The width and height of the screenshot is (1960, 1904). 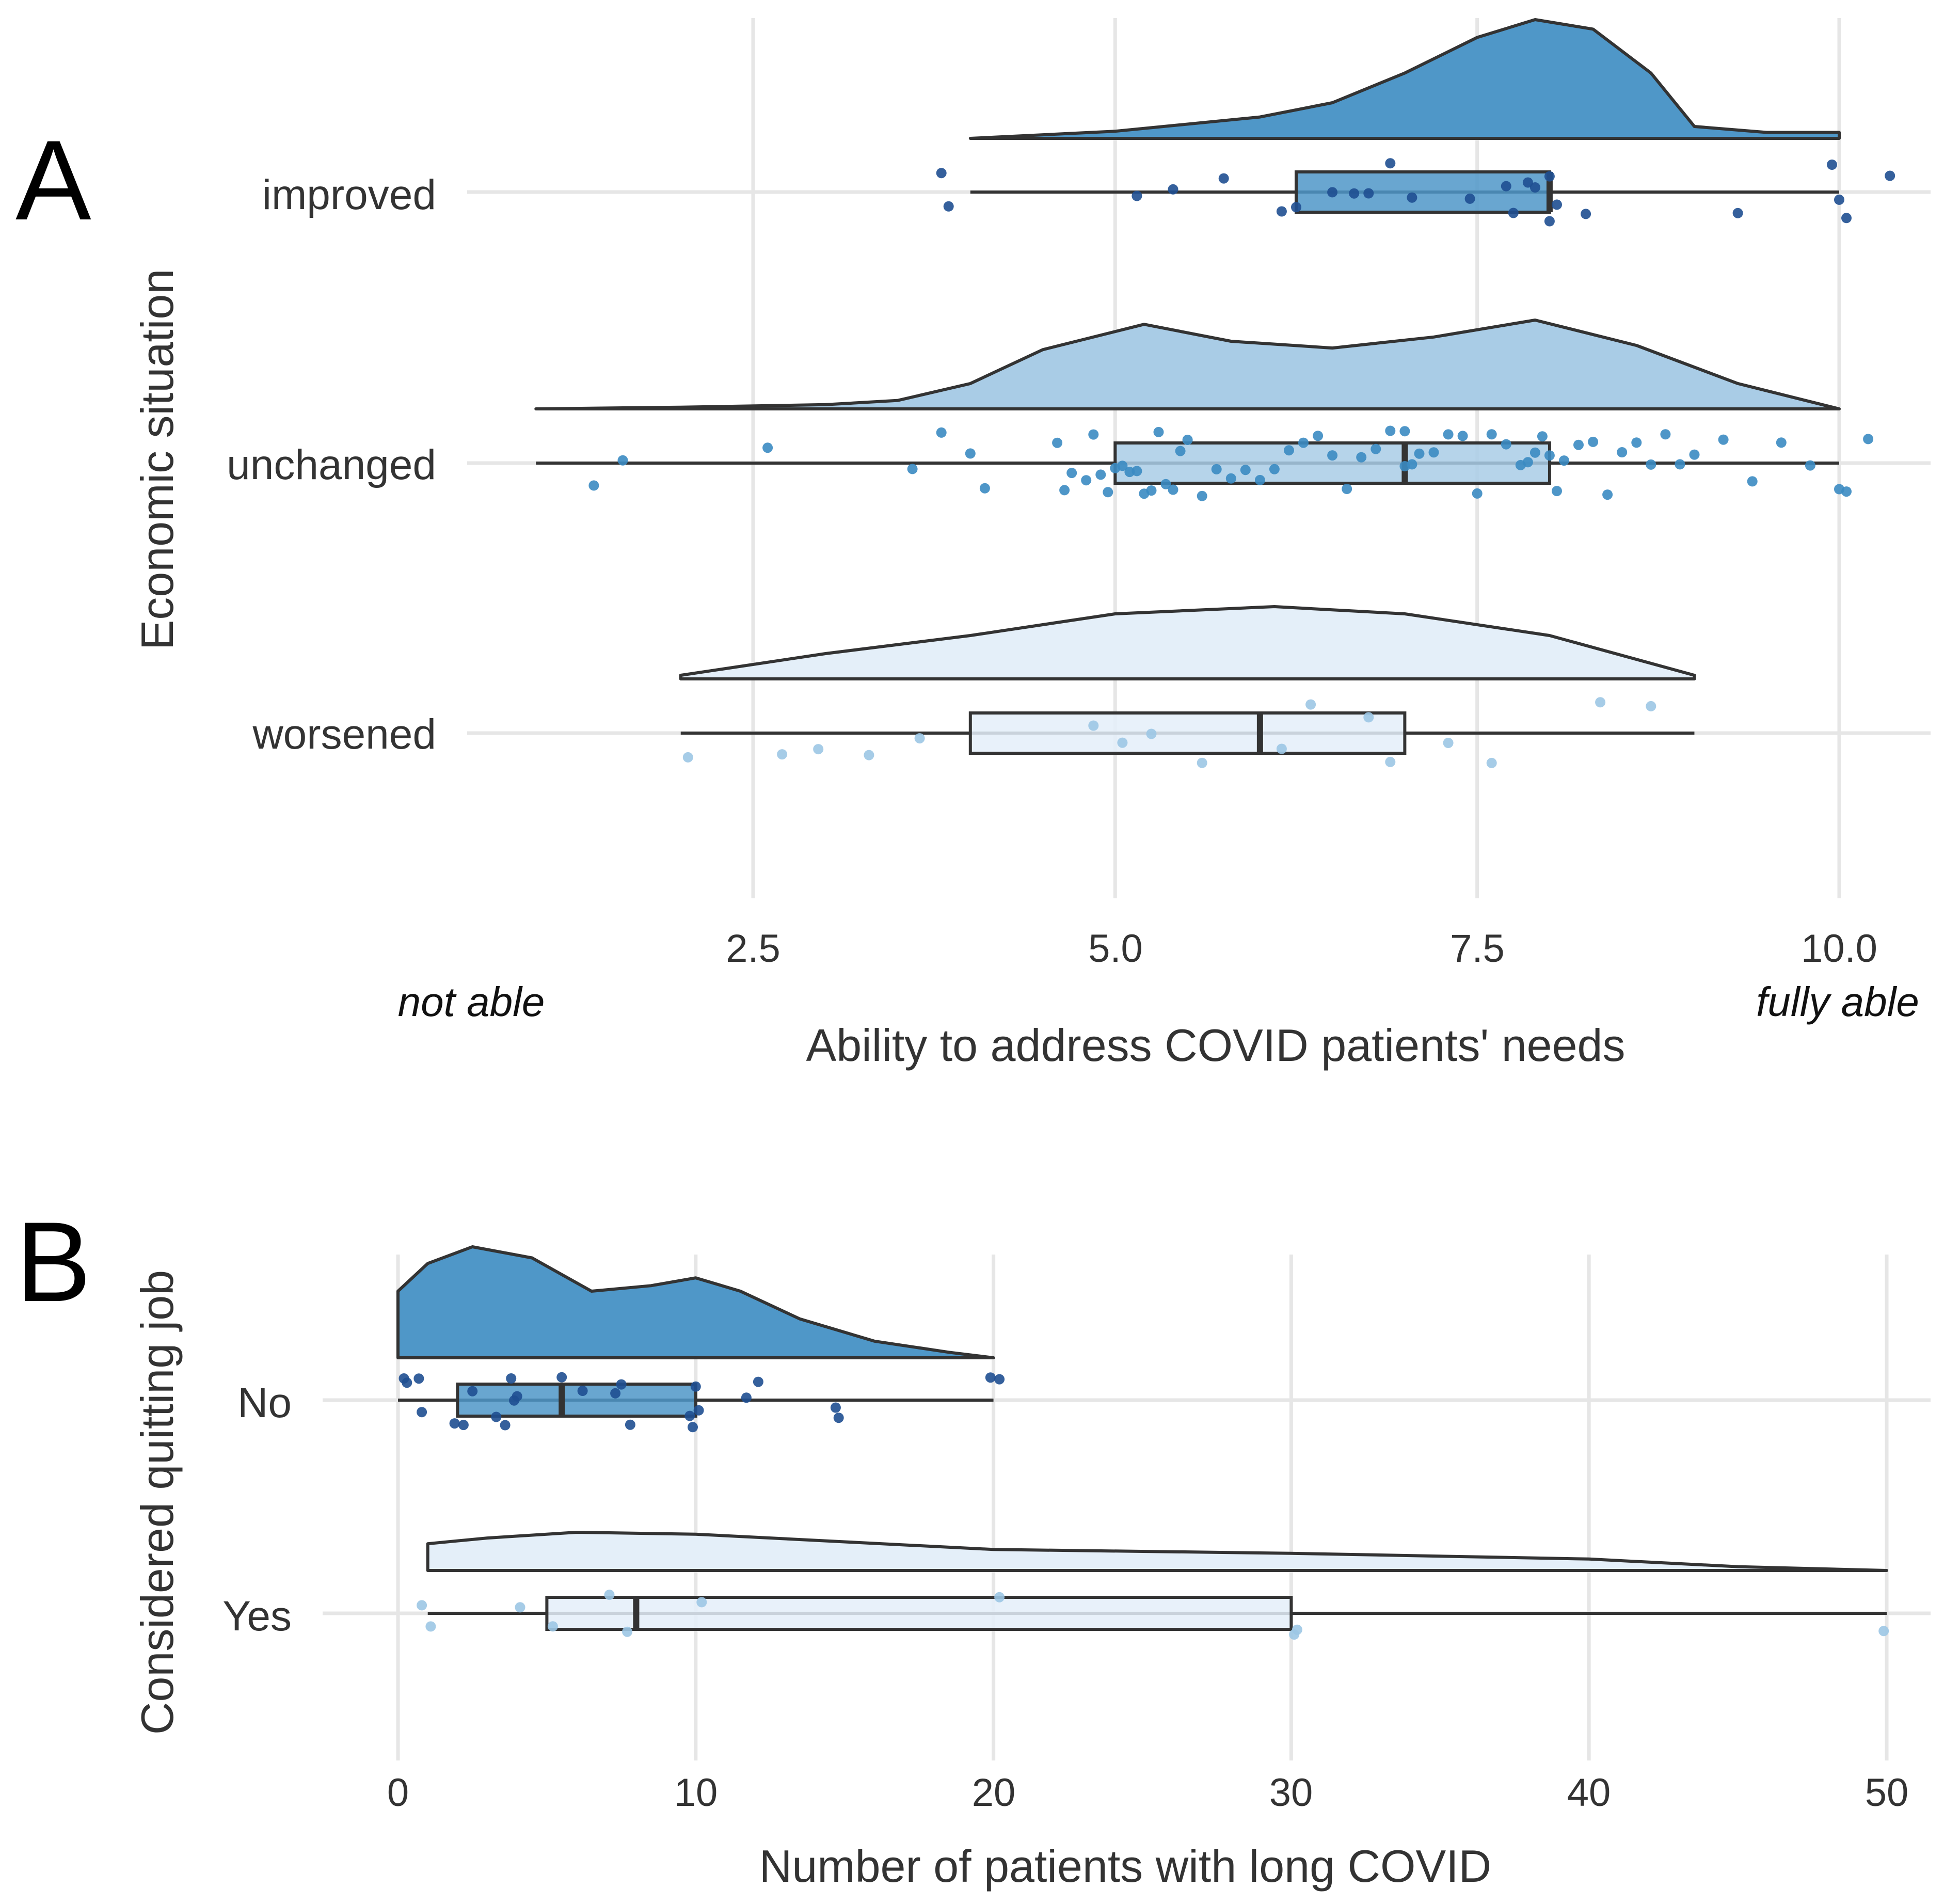 I want to click on panel-b-letter: B, so click(x=53, y=1262).